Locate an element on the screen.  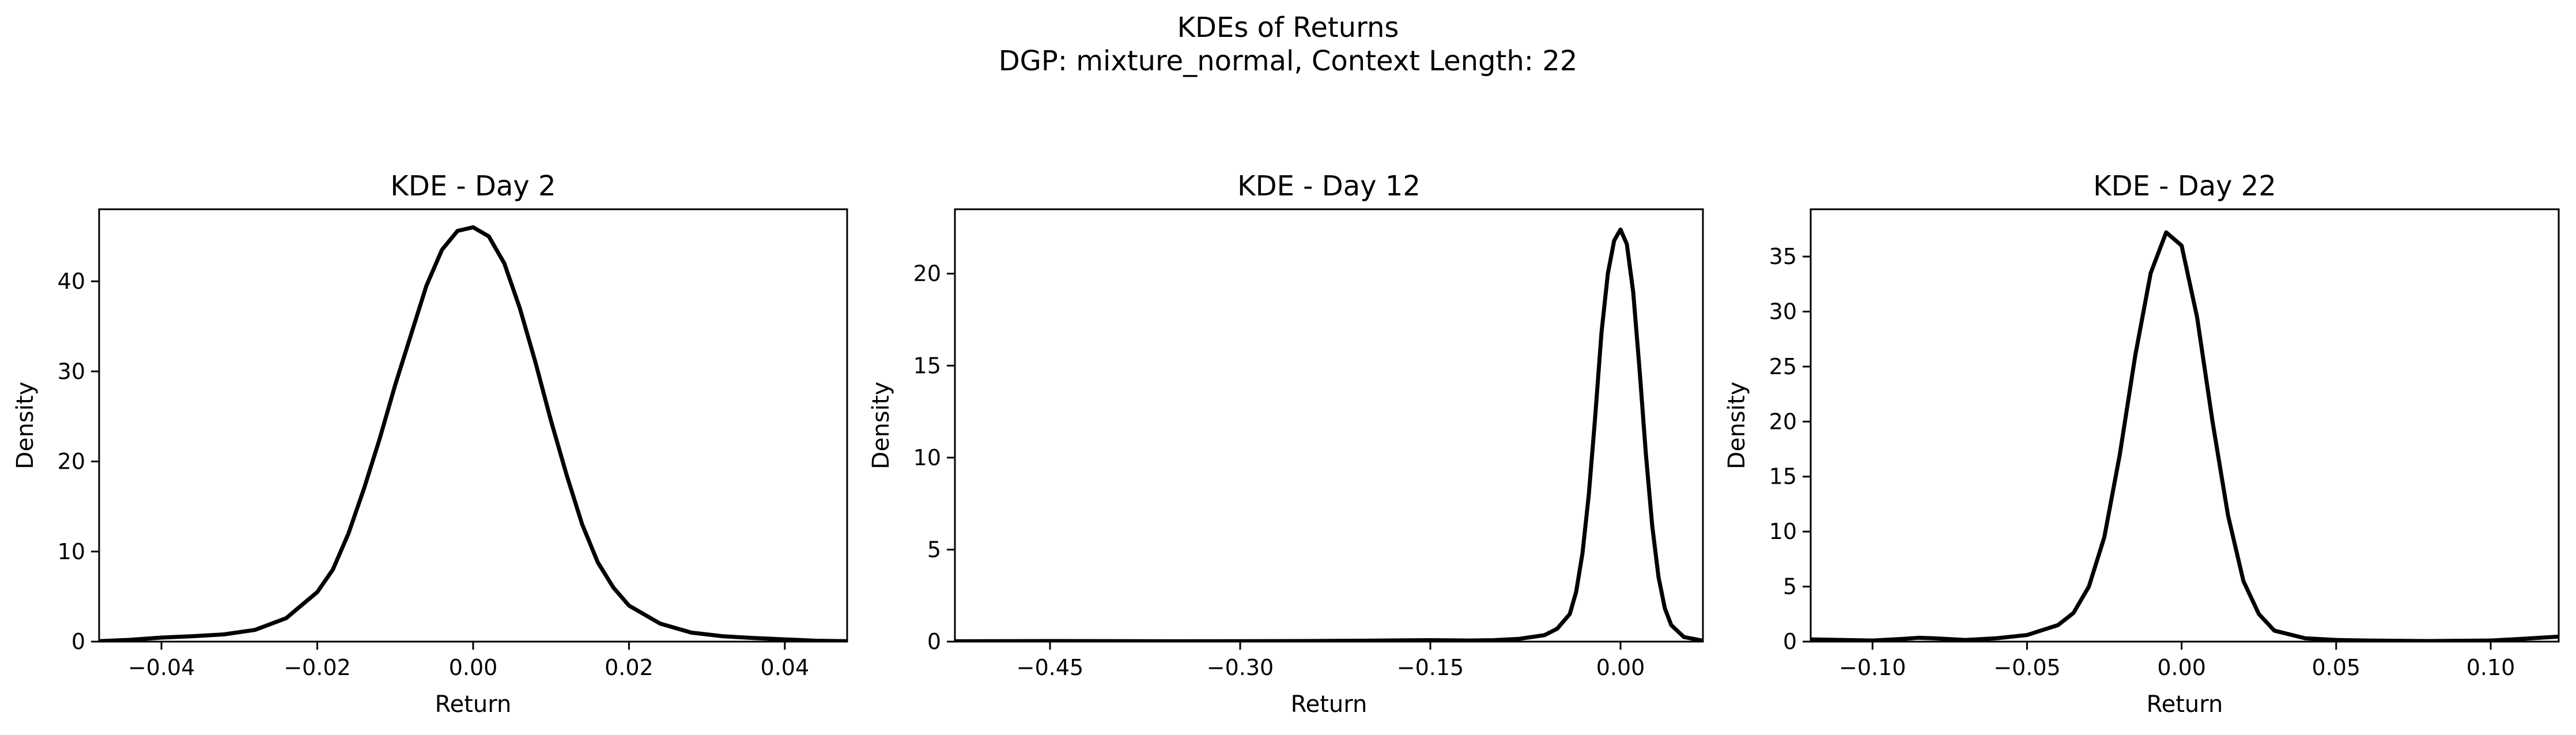
x-tick-label: 0.04 is located at coordinates (785, 667).